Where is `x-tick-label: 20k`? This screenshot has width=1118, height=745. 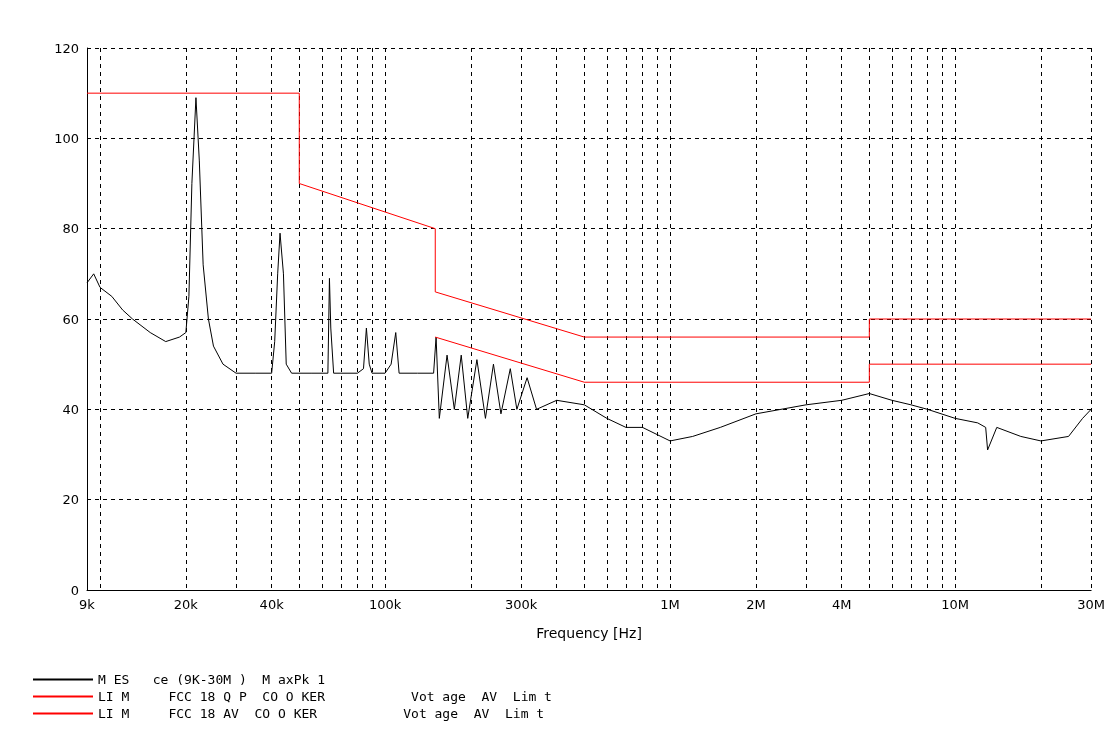
x-tick-label: 20k is located at coordinates (186, 604).